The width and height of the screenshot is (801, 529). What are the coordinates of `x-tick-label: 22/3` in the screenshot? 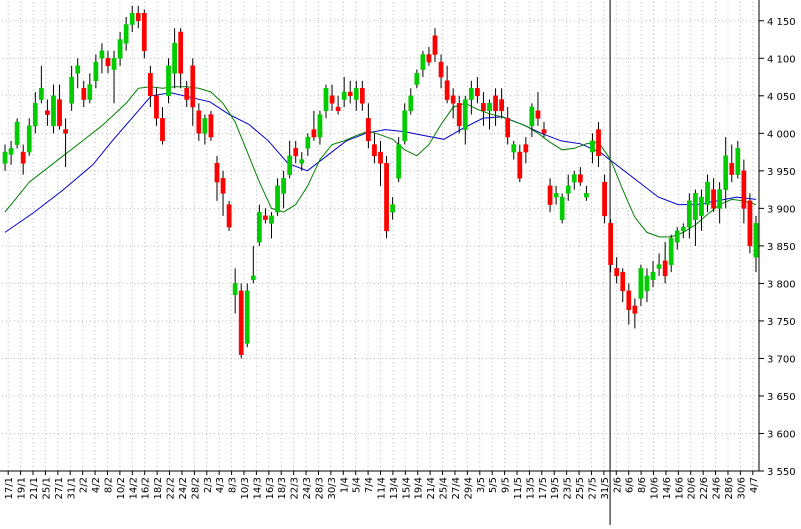 It's located at (295, 488).